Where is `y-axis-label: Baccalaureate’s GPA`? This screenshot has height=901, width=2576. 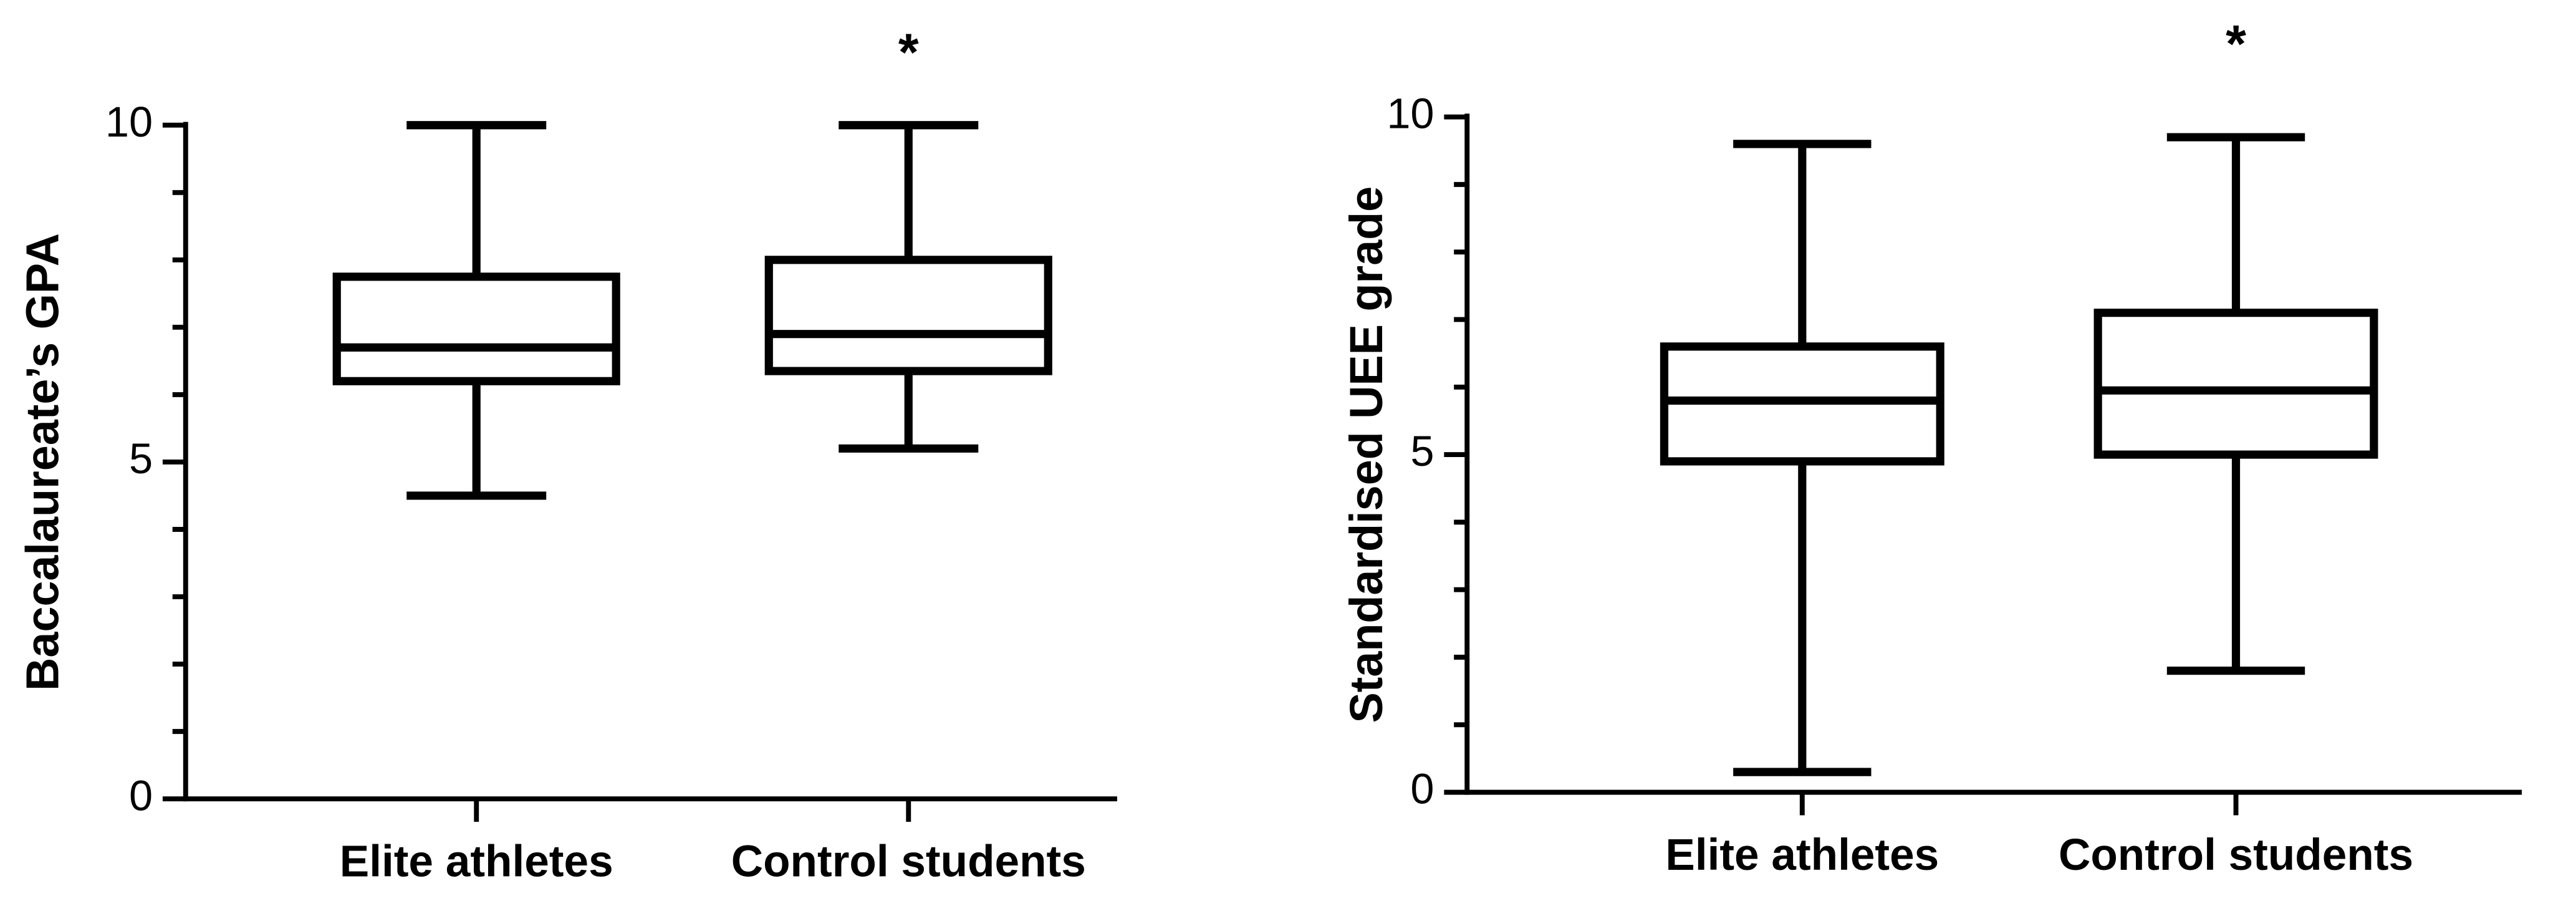
y-axis-label: Baccalaureate’s GPA is located at coordinates (42, 462).